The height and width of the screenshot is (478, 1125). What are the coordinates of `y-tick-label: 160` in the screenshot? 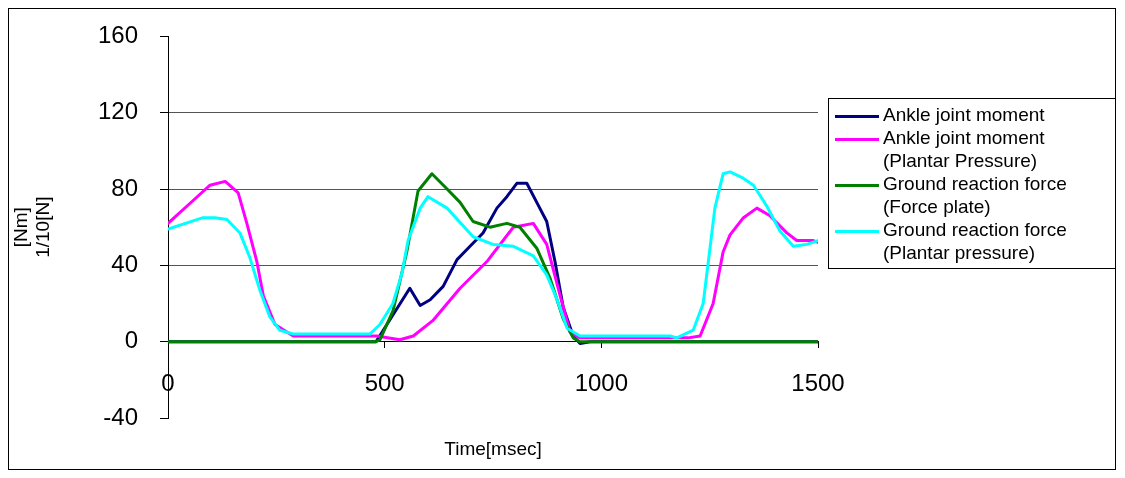 It's located at (117, 35).